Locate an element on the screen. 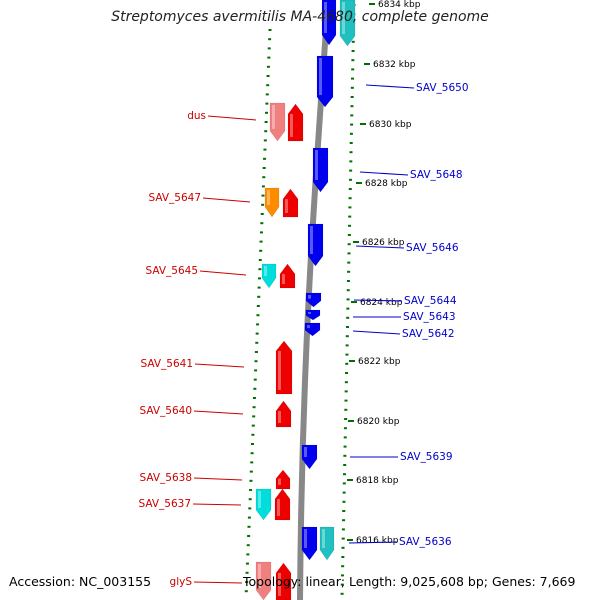 This screenshot has height=600, width=600. gene-arrow-sav5638-highlight is located at coordinates (279, 481).